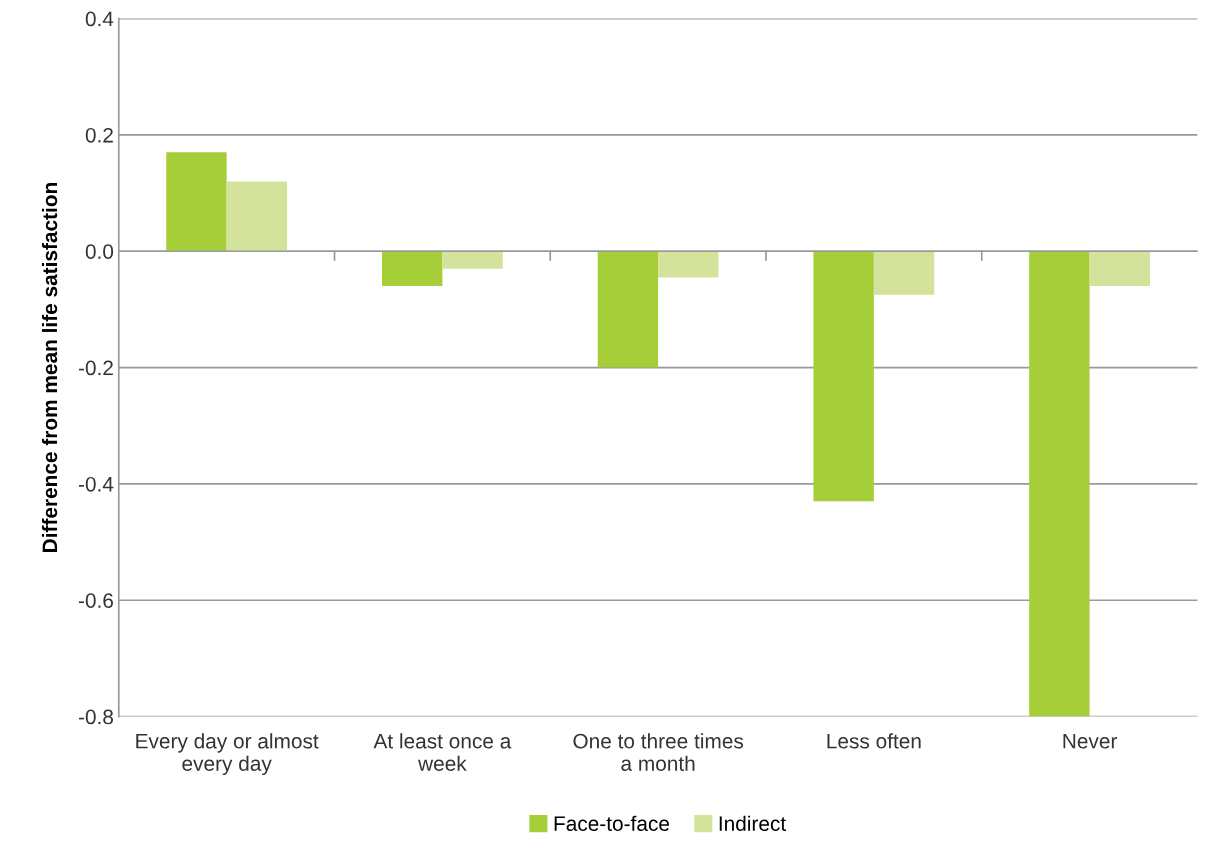 The image size is (1212, 843). What do you see at coordinates (442, 752) in the screenshot?
I see `x-tick-label: At least once a week` at bounding box center [442, 752].